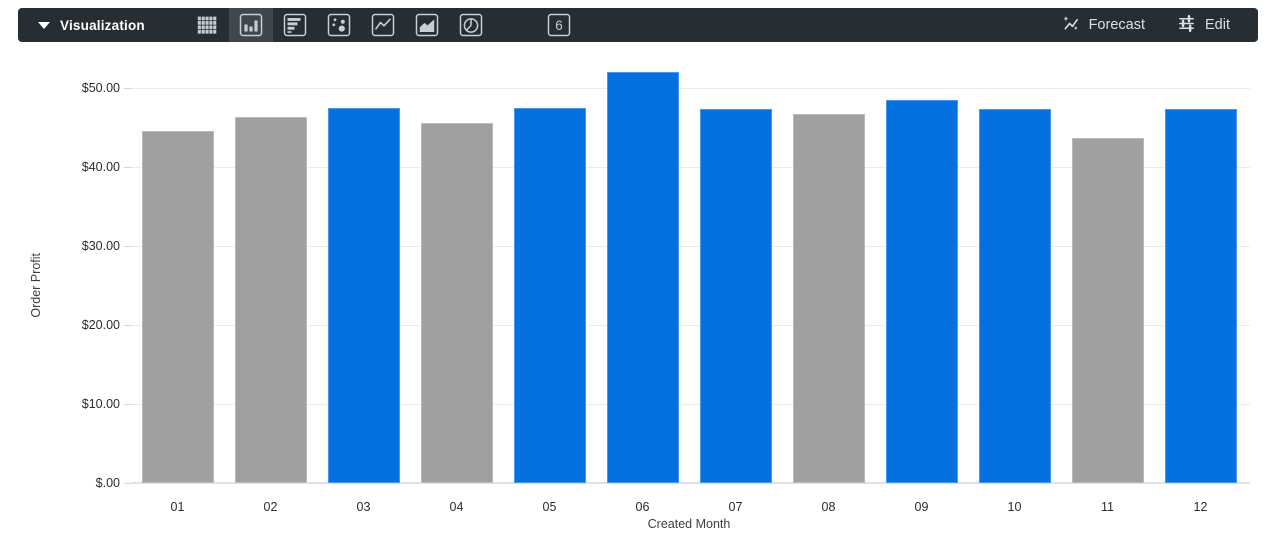 This screenshot has height=560, width=1272. What do you see at coordinates (1217, 25) in the screenshot?
I see `edit-button-label: Edit` at bounding box center [1217, 25].